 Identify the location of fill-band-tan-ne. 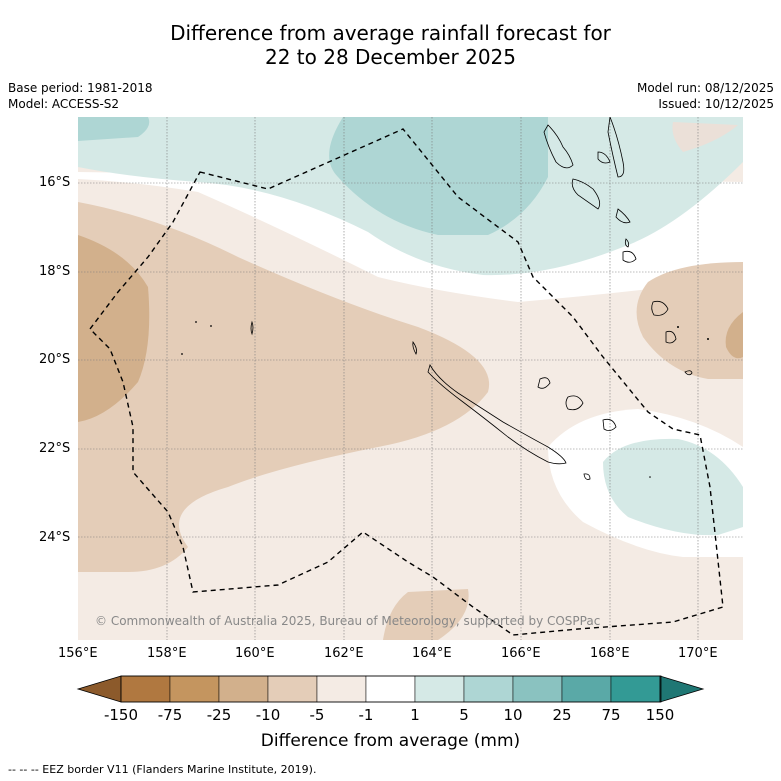
(705, 137).